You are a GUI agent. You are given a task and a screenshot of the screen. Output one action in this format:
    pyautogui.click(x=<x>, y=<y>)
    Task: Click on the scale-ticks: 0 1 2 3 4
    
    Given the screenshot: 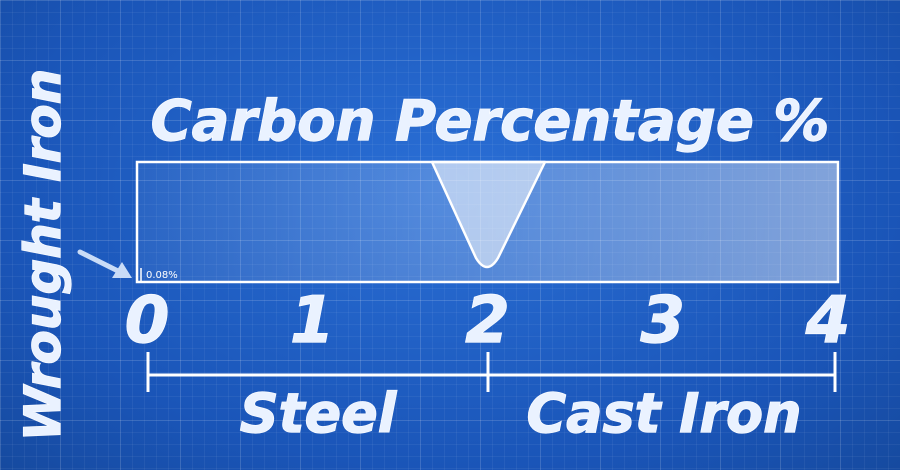 What is the action you would take?
    pyautogui.click(x=487, y=320)
    